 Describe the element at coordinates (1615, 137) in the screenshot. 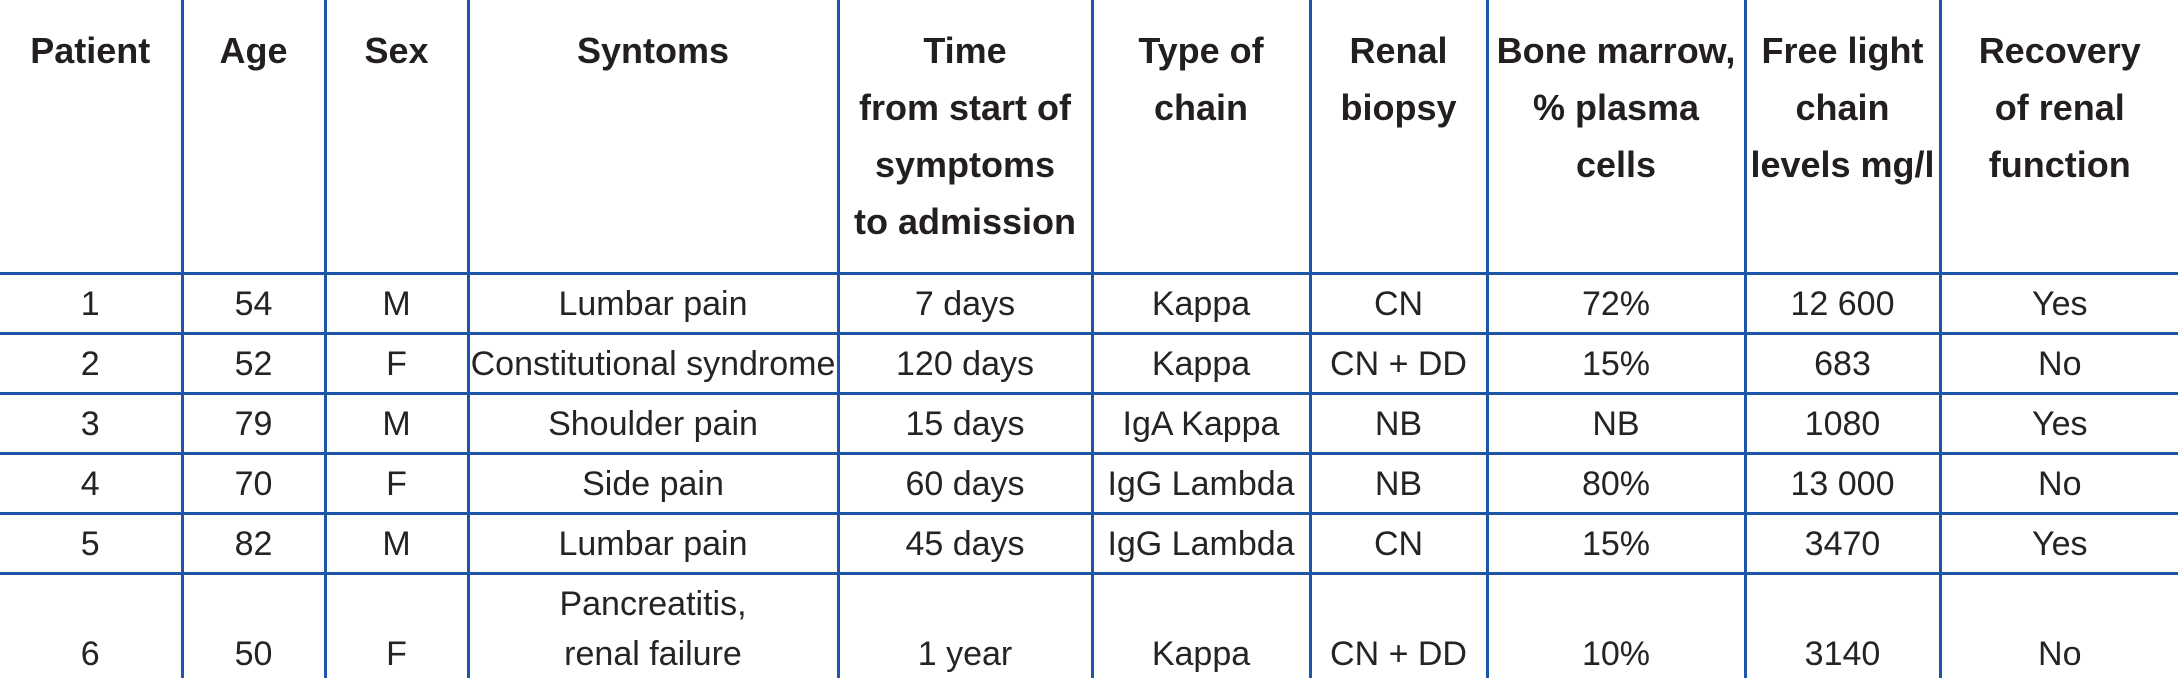

I see `col-header-bone-marrow: Bone marrow, % plasma cells` at that location.